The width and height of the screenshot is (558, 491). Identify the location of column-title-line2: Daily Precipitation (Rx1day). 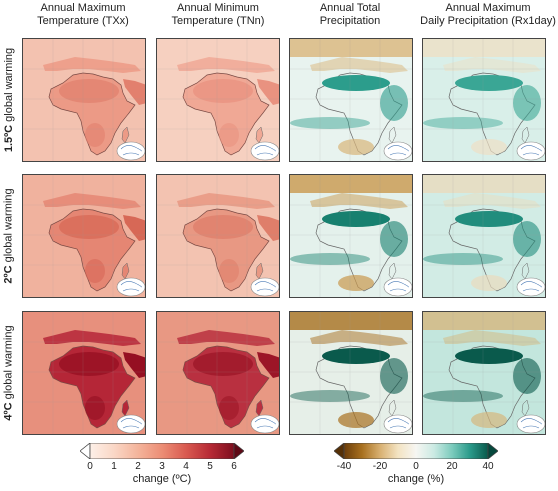
(488, 21).